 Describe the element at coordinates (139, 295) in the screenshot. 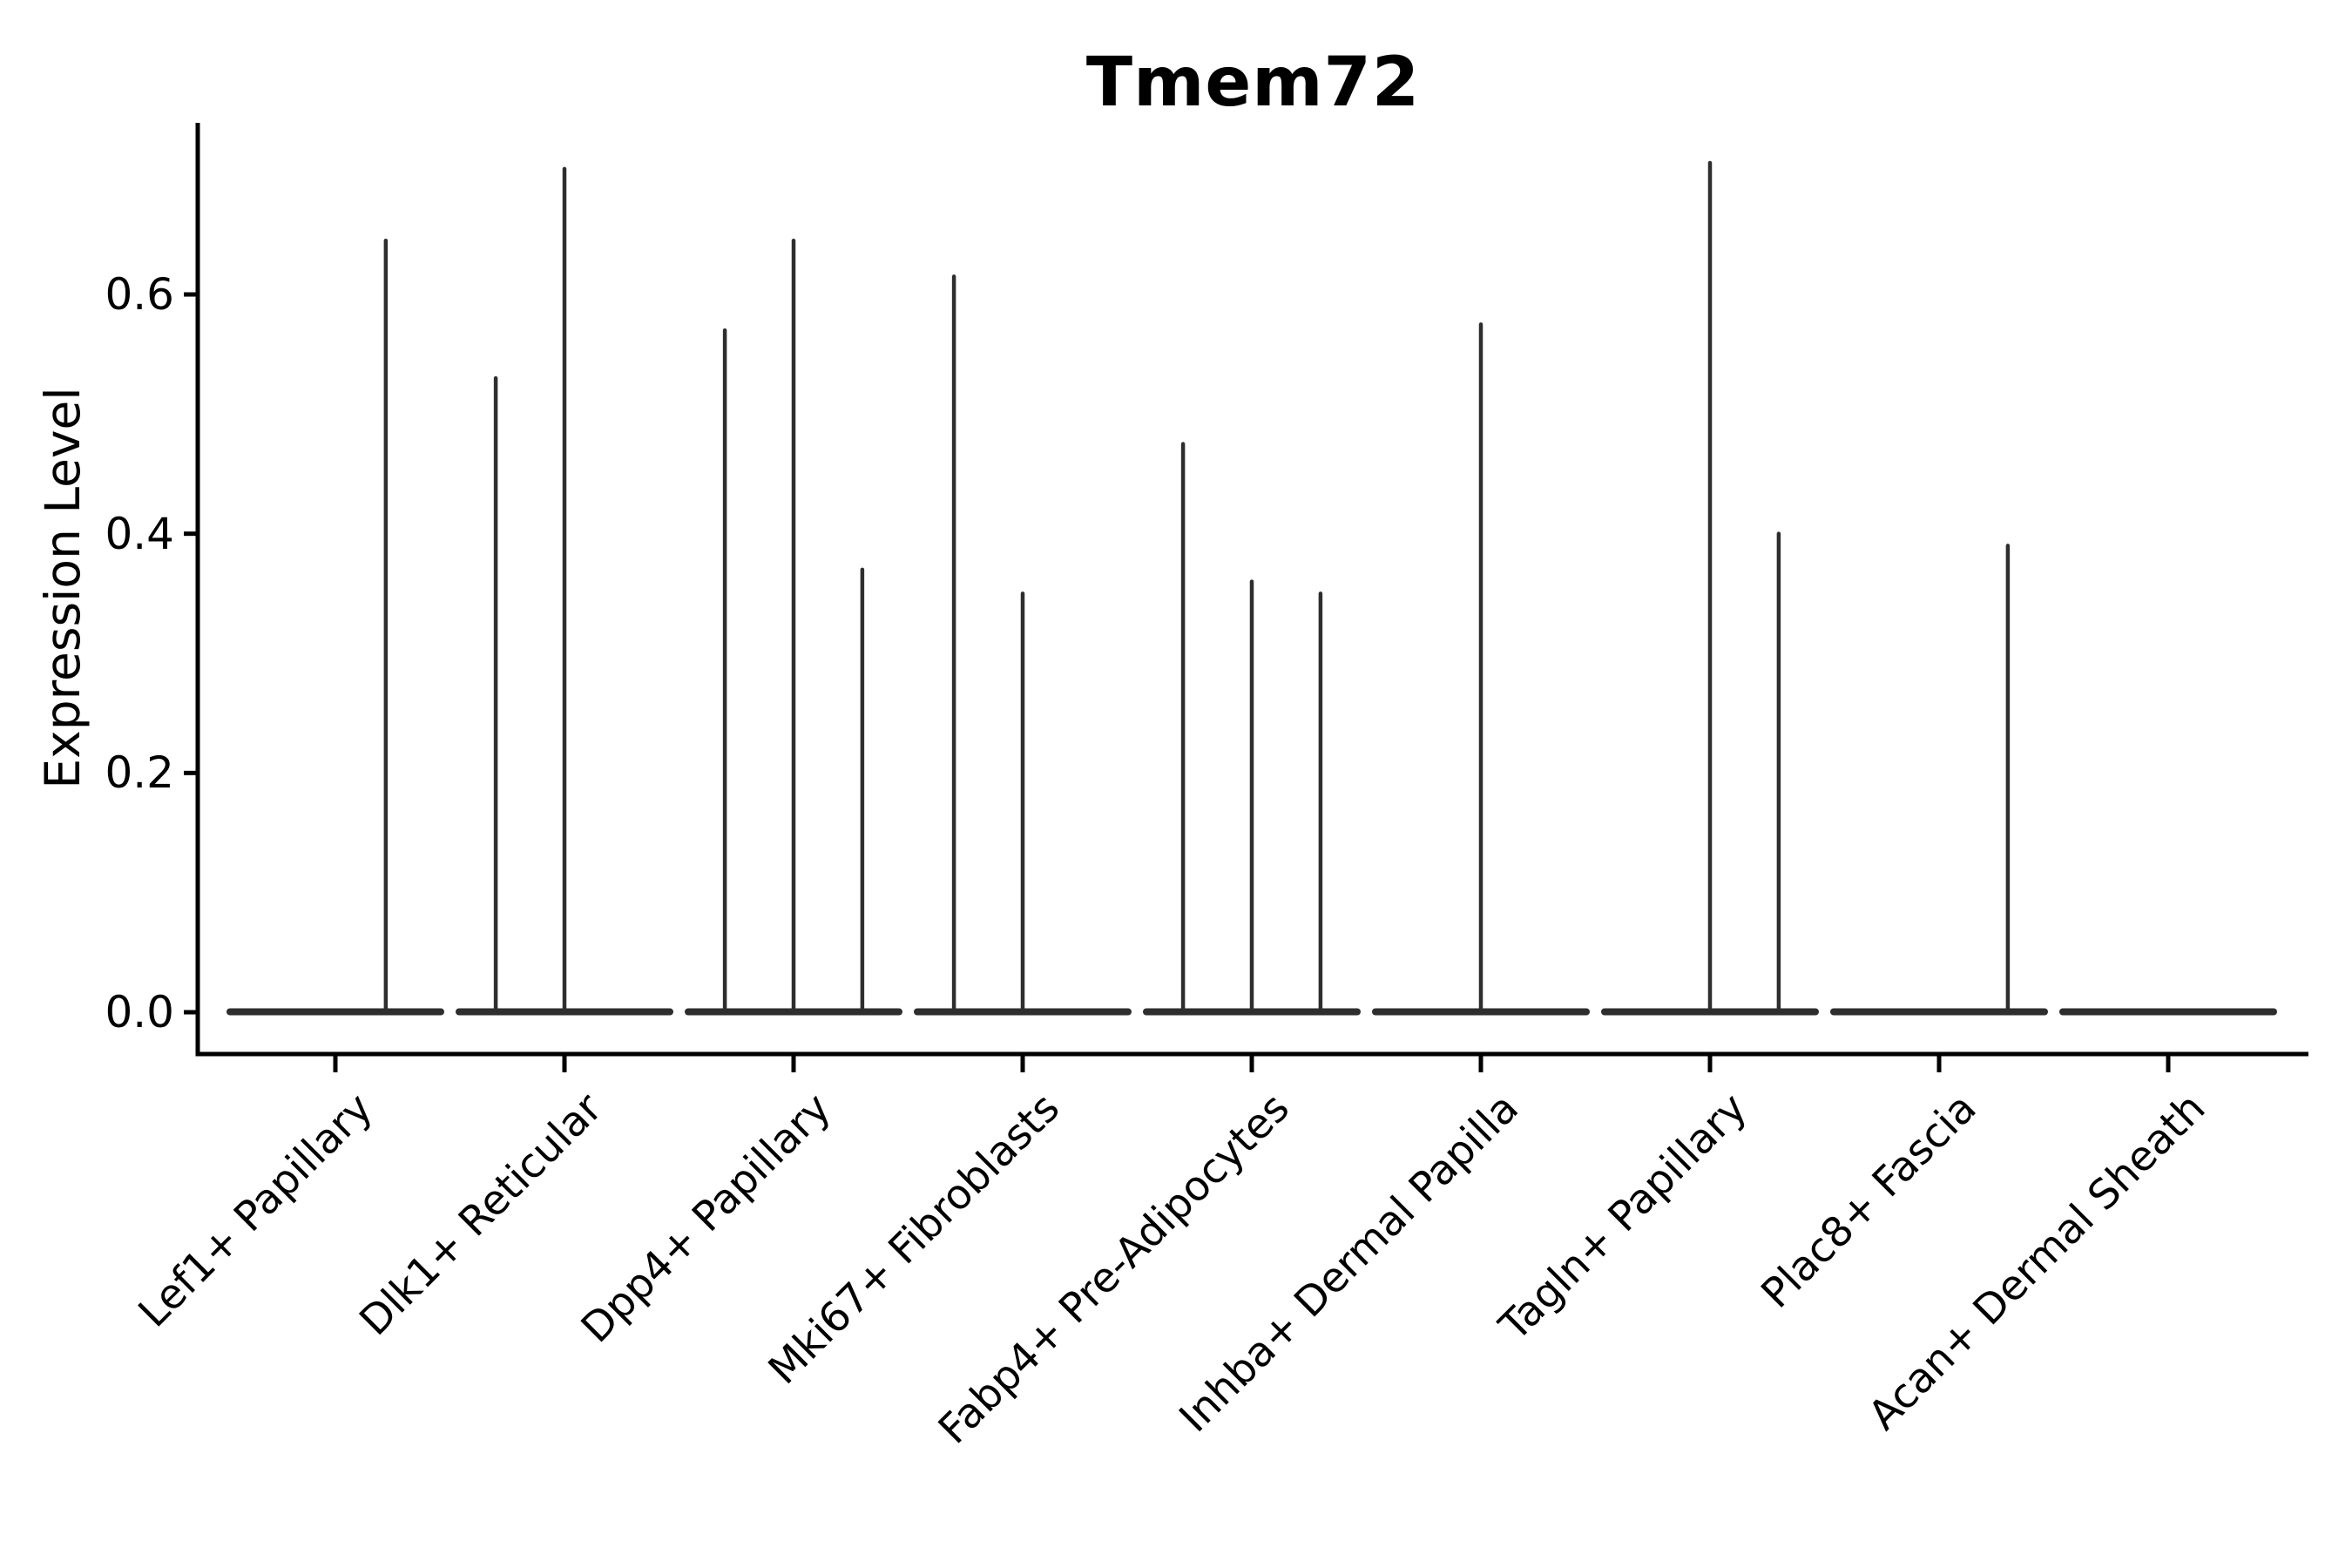

I see `y-tick-label: 0.6` at that location.